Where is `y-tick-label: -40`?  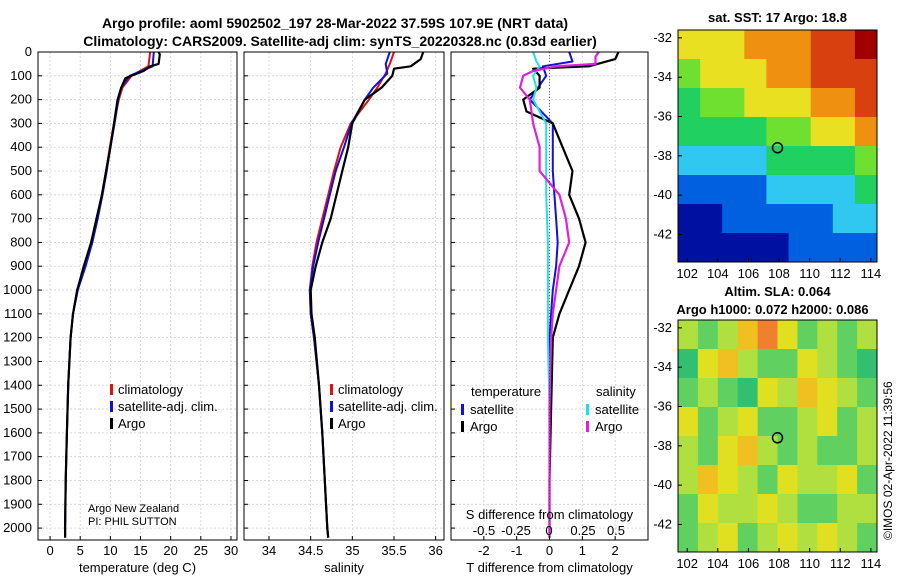
y-tick-label: -40 is located at coordinates (662, 194).